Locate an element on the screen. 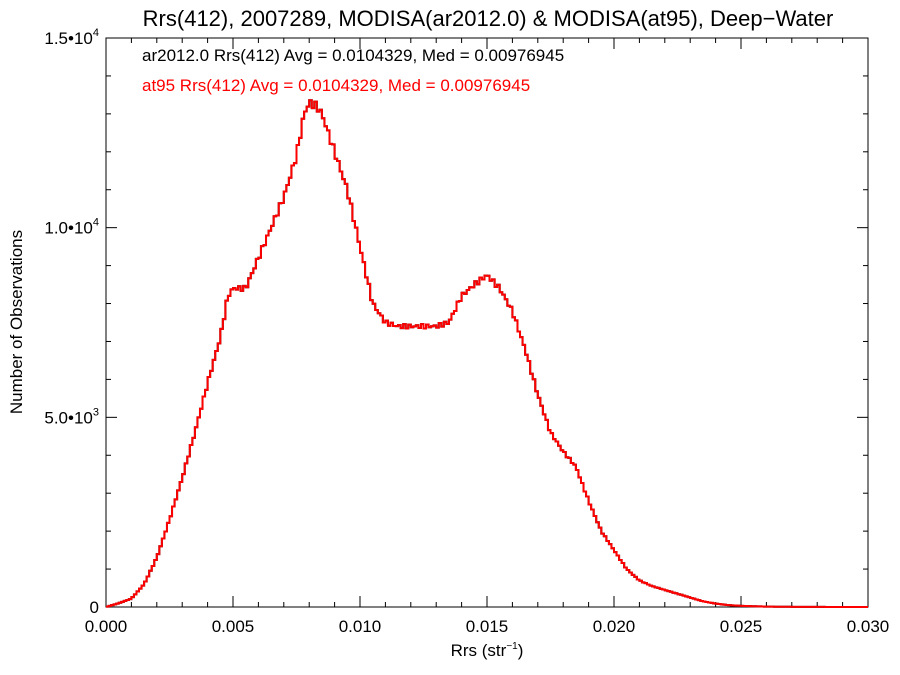 Image resolution: width=900 pixels, height=675 pixels. x-tick-label: 0.020 is located at coordinates (614, 626).